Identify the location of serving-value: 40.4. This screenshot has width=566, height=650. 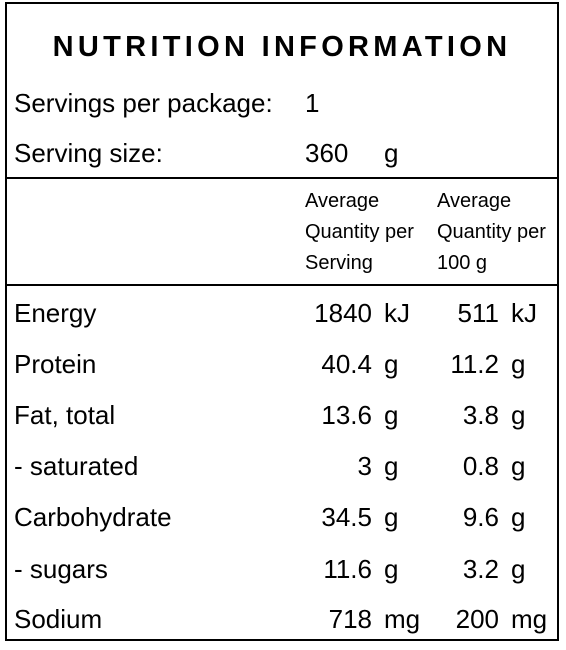
(346, 364).